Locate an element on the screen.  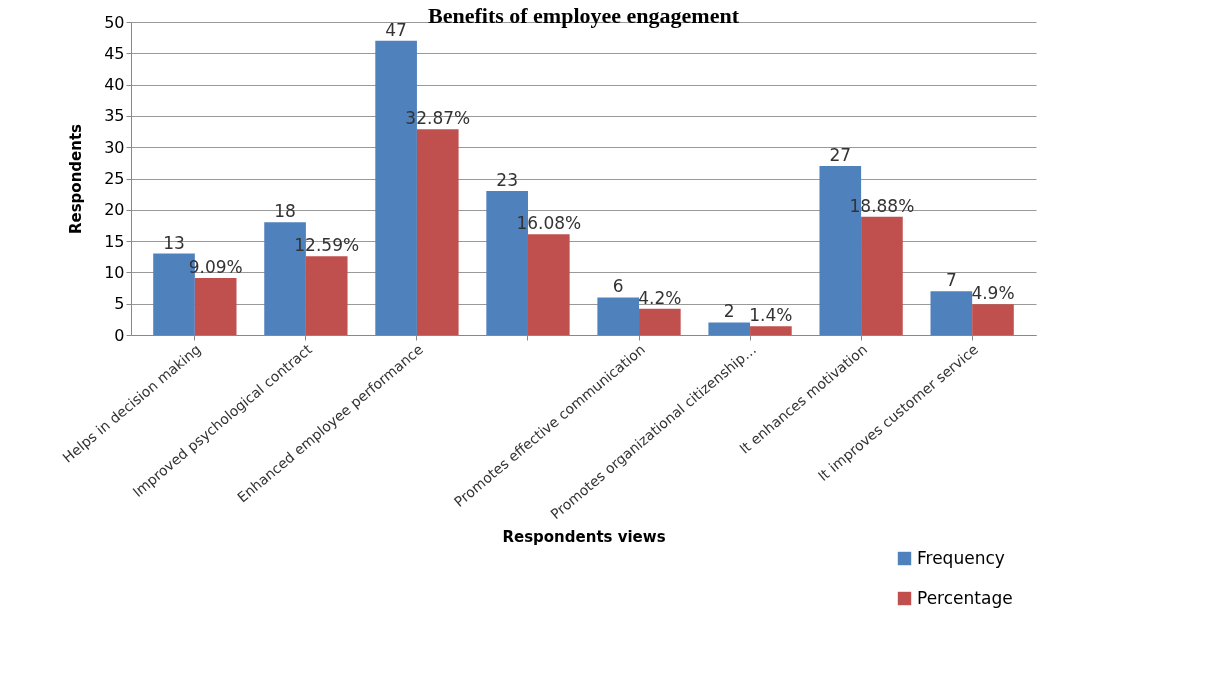
y-tick-label: 15 is located at coordinates (114, 241).